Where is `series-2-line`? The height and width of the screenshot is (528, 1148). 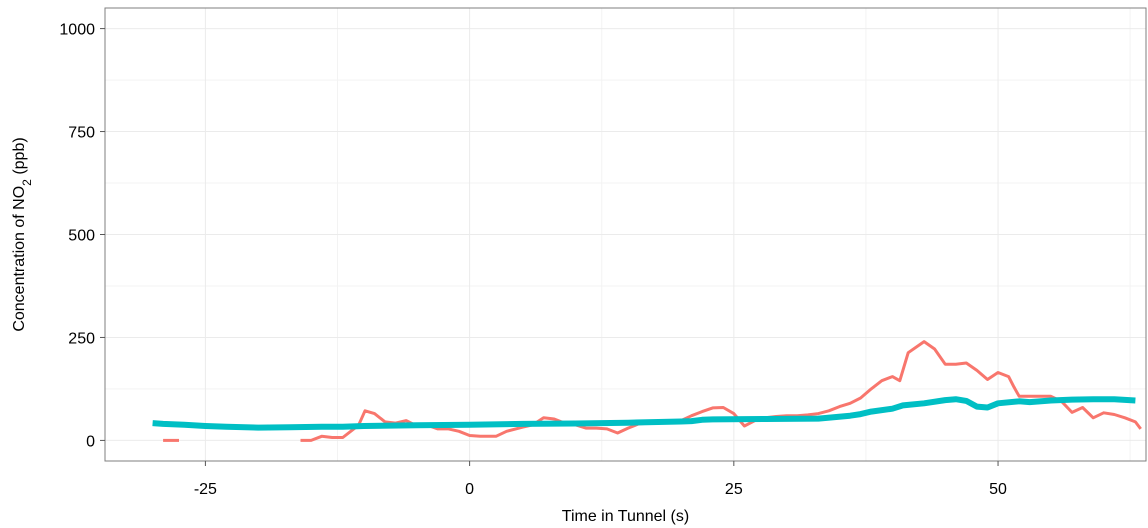 series-2-line is located at coordinates (644, 413).